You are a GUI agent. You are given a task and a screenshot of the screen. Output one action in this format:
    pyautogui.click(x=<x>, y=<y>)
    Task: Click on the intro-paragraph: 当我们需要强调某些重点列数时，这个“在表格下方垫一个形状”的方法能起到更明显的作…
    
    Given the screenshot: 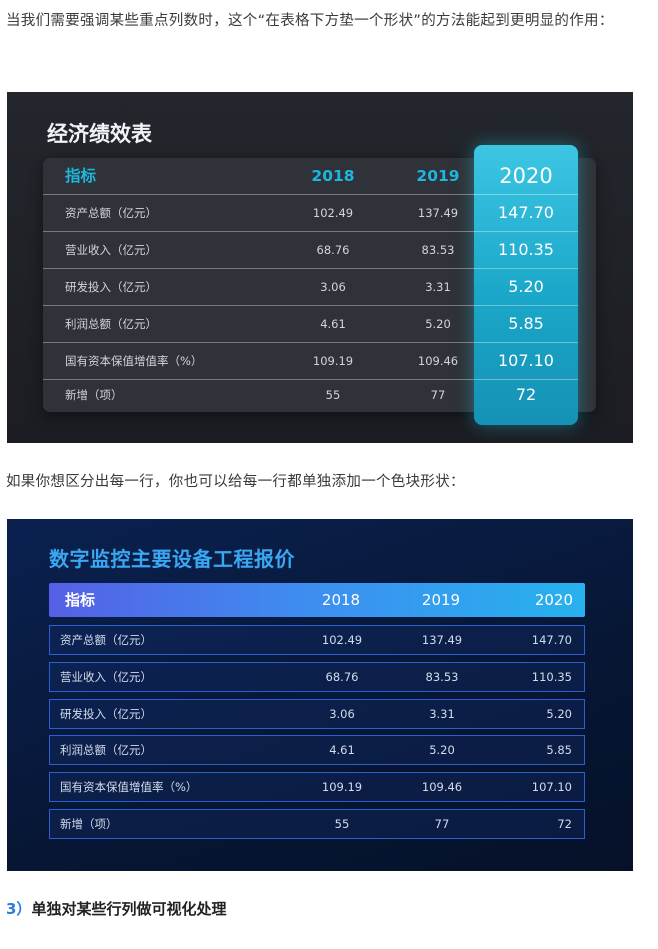 What is the action you would take?
    pyautogui.click(x=310, y=21)
    